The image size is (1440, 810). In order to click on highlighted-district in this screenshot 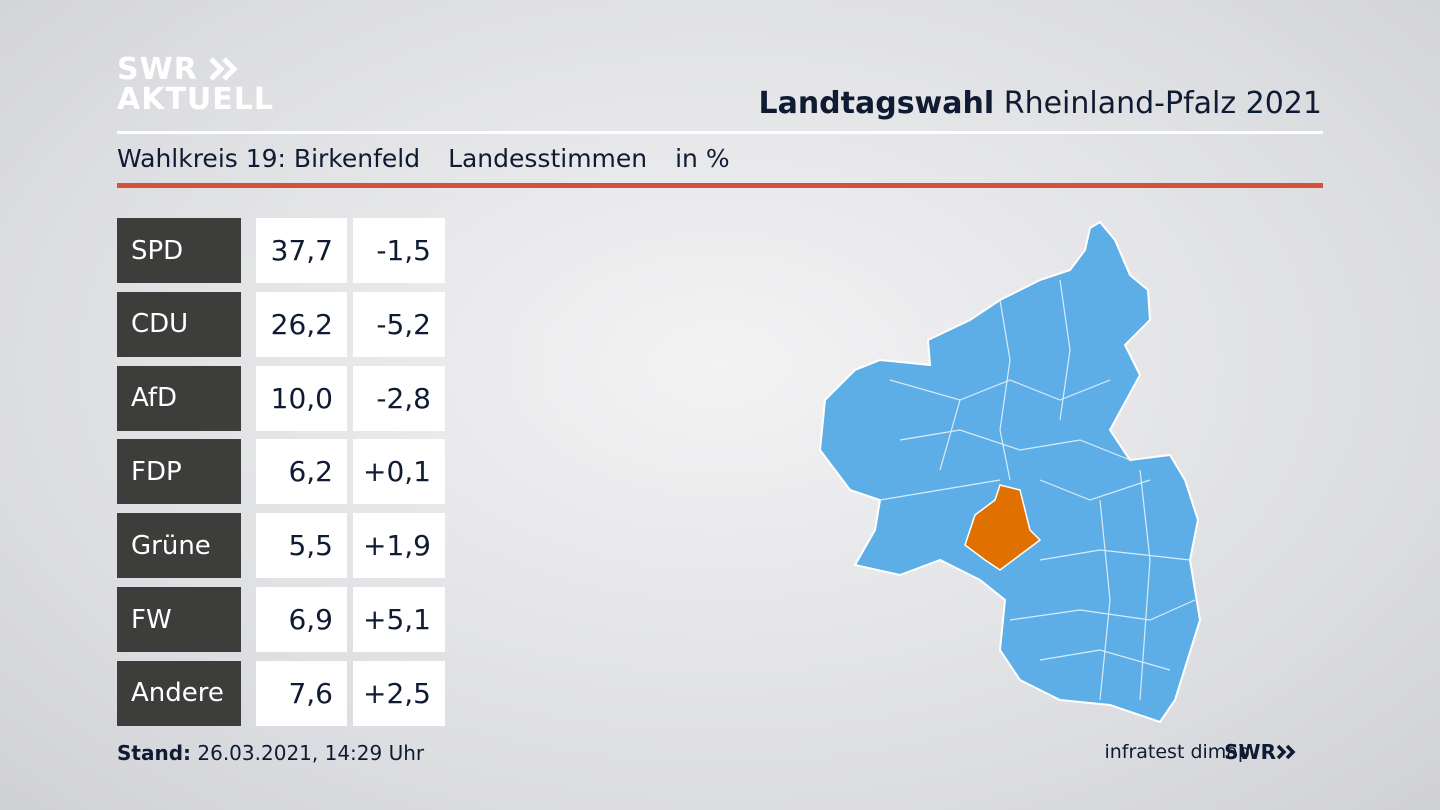, I will do `click(1003, 527)`.